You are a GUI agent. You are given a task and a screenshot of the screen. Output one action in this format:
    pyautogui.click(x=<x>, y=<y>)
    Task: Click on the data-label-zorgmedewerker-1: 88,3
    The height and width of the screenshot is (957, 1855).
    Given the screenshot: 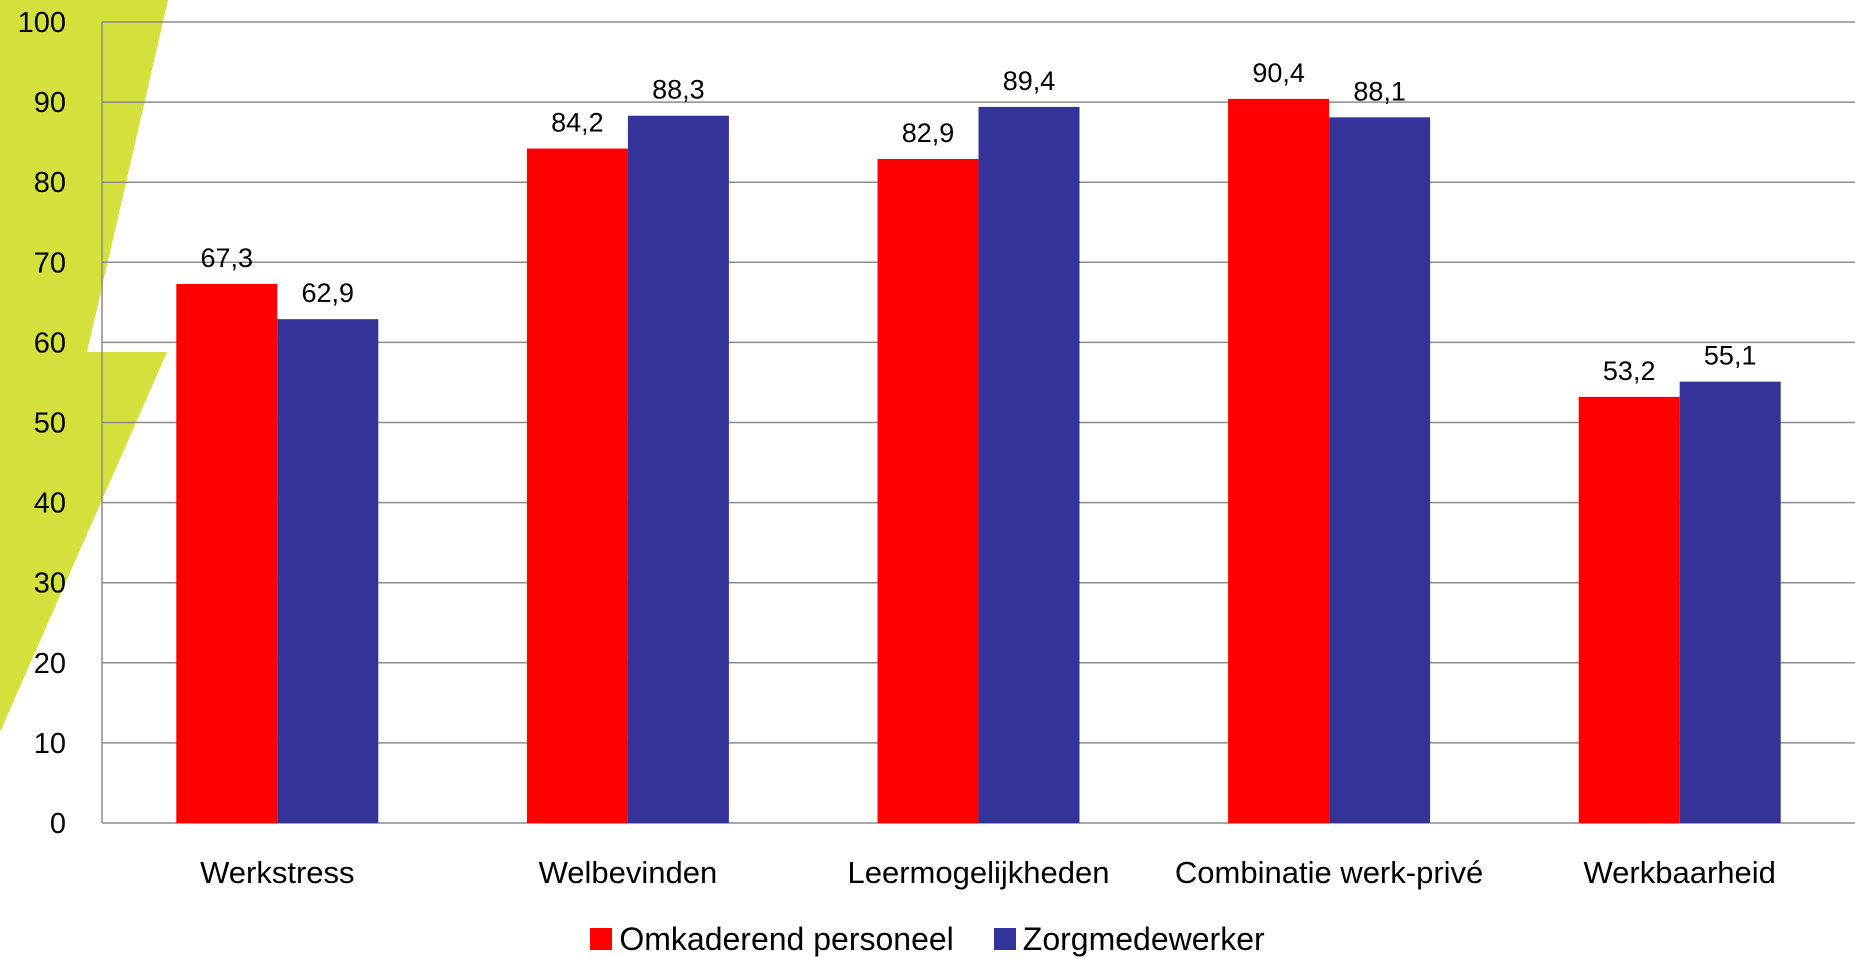 What is the action you would take?
    pyautogui.click(x=678, y=90)
    